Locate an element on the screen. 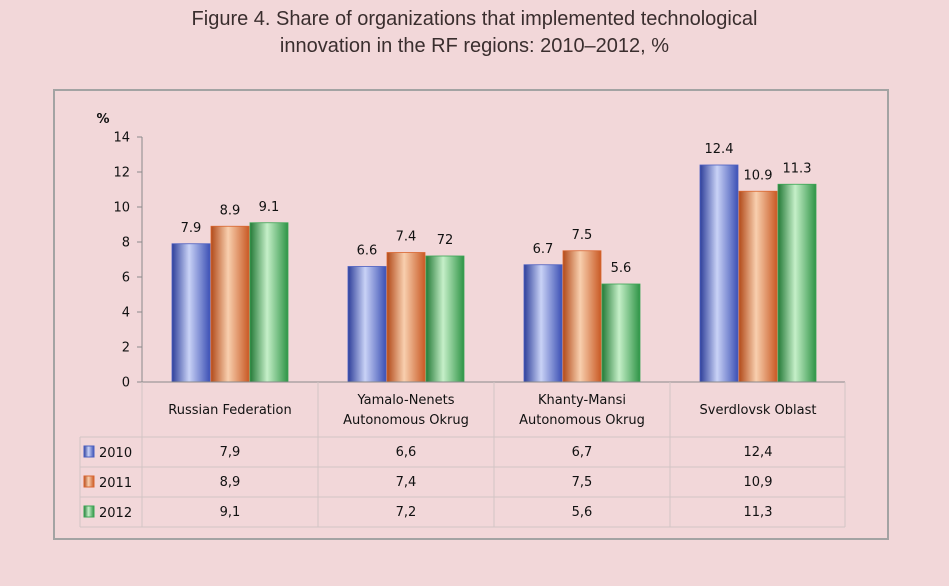 This screenshot has height=586, width=949. table-cell: 12,4 is located at coordinates (758, 452).